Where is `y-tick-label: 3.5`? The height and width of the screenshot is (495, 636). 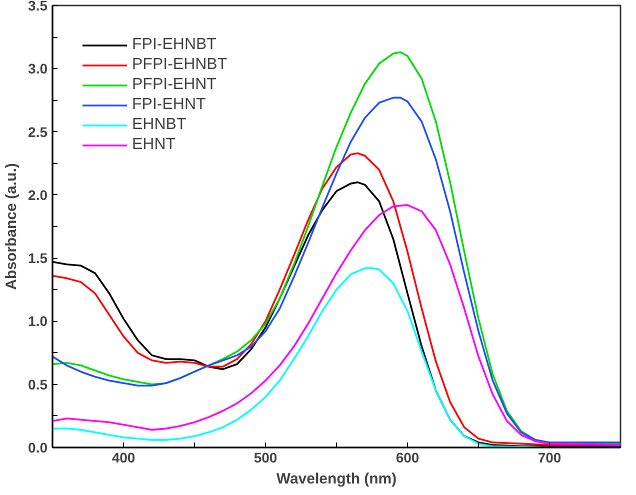 y-tick-label: 3.5 is located at coordinates (38, 7).